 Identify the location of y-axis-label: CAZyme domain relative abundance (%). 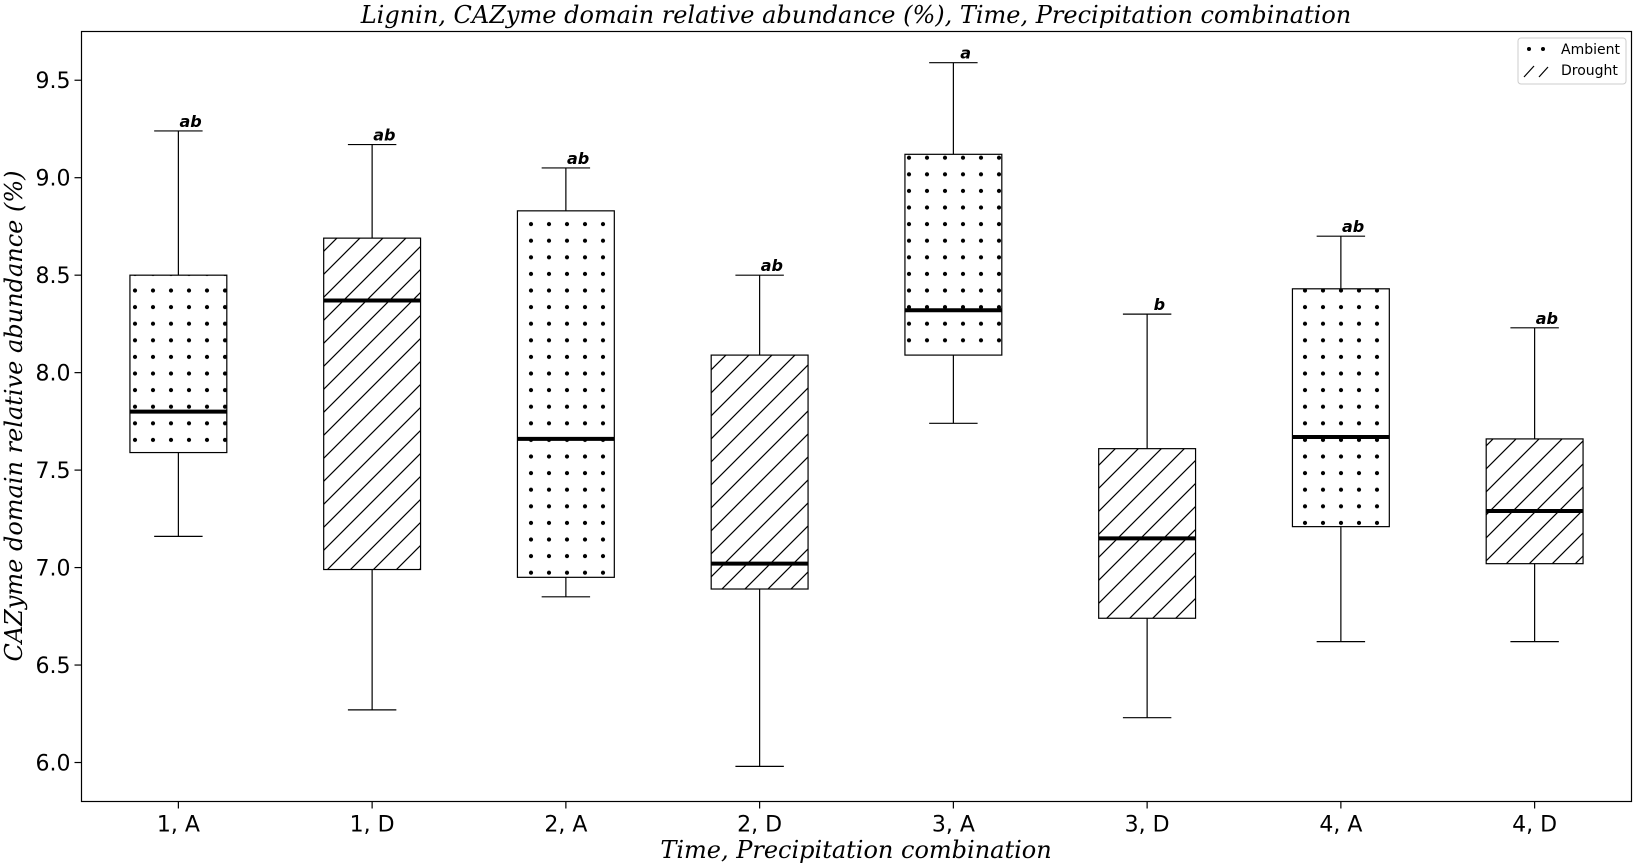
(14, 415).